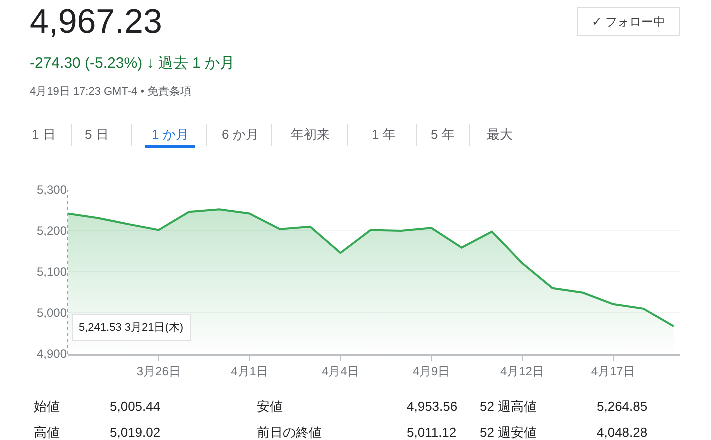  What do you see at coordinates (52, 231) in the screenshot?
I see `y-tick-label: 5,200` at bounding box center [52, 231].